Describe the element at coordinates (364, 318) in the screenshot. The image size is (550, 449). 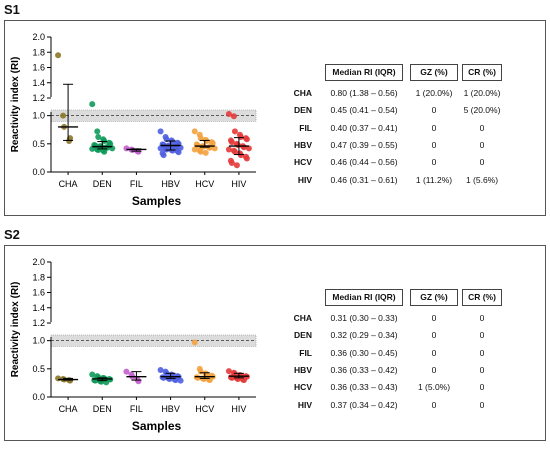
I see `table-cell-median: 0.31 (0.30 – 0.33)` at that location.